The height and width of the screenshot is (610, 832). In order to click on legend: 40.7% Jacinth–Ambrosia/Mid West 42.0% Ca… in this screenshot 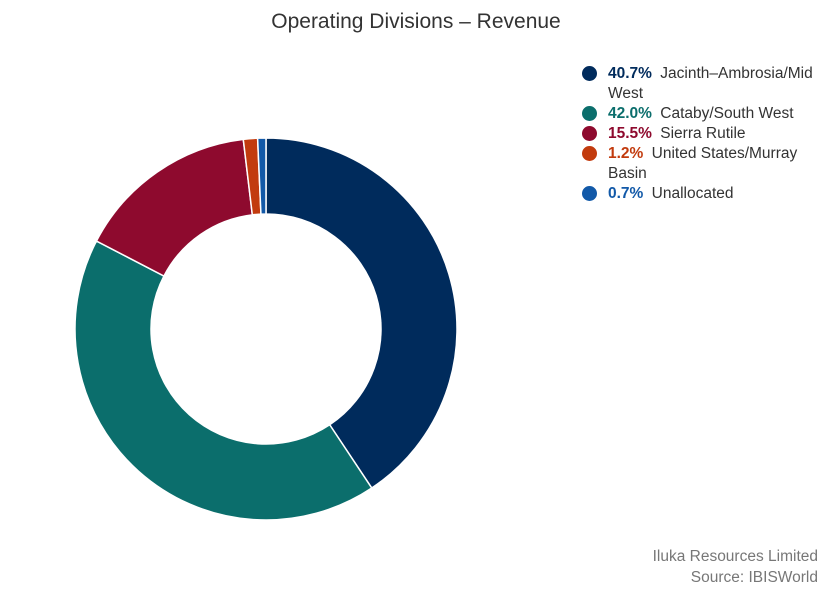, I will do `click(704, 134)`.